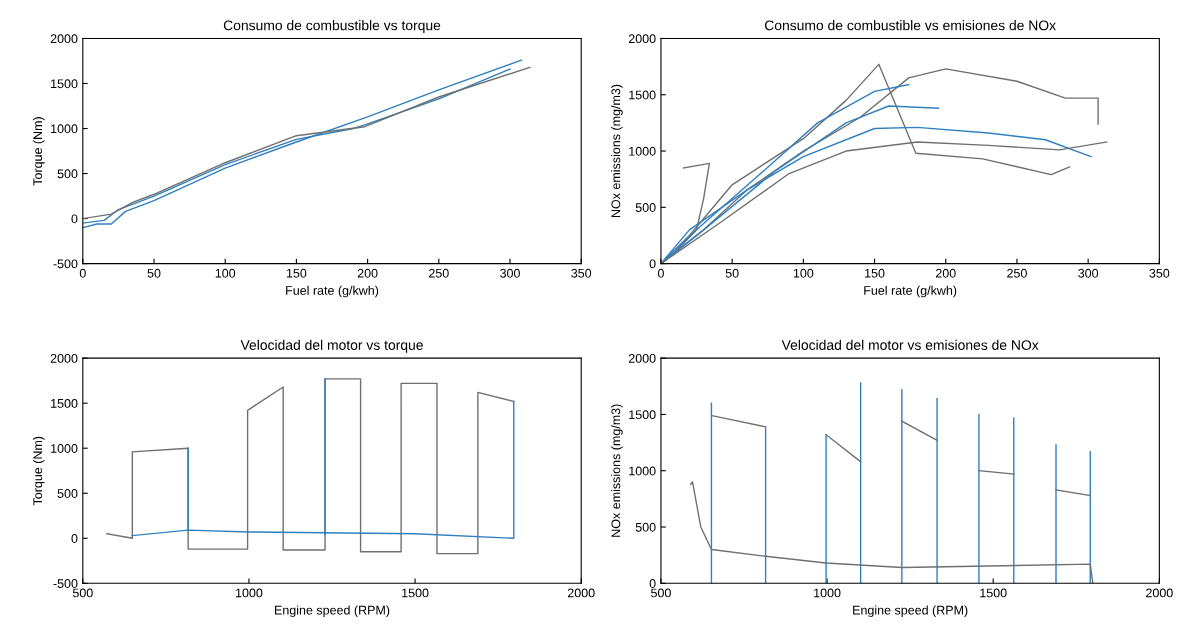  Describe the element at coordinates (332, 27) in the screenshot. I see `chart-title: Consumo de combustible vs torque` at that location.